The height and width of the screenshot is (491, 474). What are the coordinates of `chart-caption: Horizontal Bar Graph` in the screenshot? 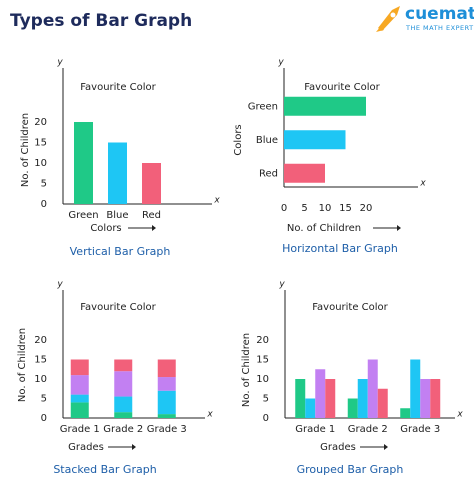 It's located at (340, 248).